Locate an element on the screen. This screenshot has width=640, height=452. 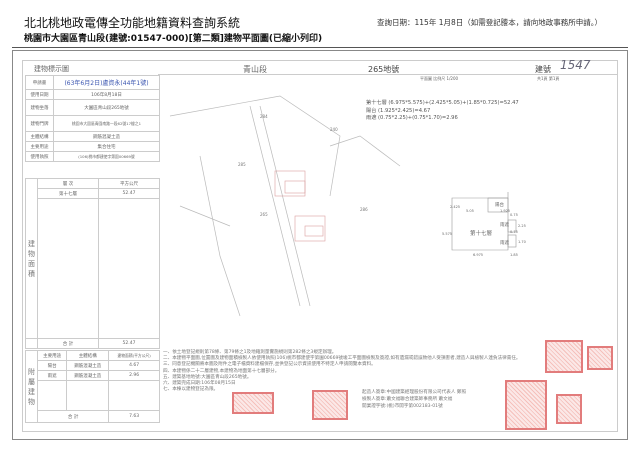
value: 106年8月18日 is located at coordinates (106, 94).